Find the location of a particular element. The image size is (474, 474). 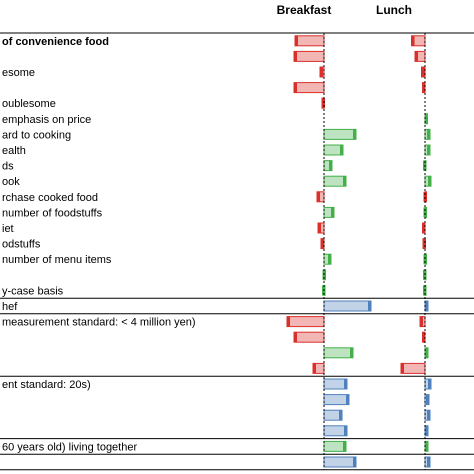

row-label: ds is located at coordinates (8, 167).